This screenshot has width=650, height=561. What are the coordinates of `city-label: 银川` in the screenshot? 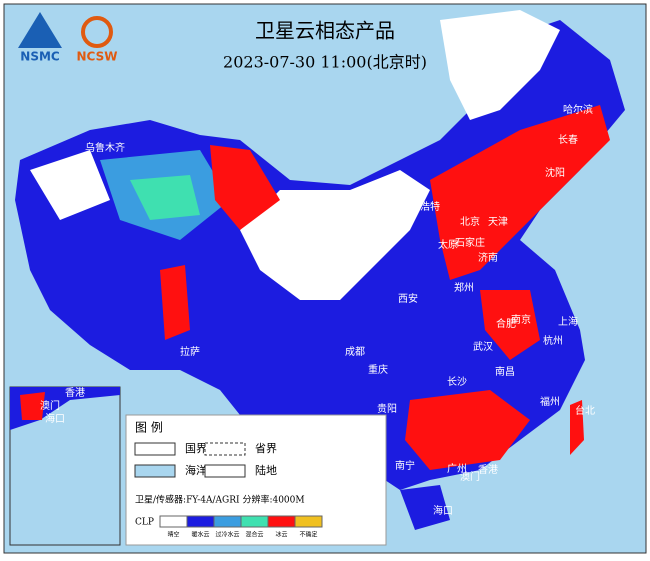 It's located at (380, 242).